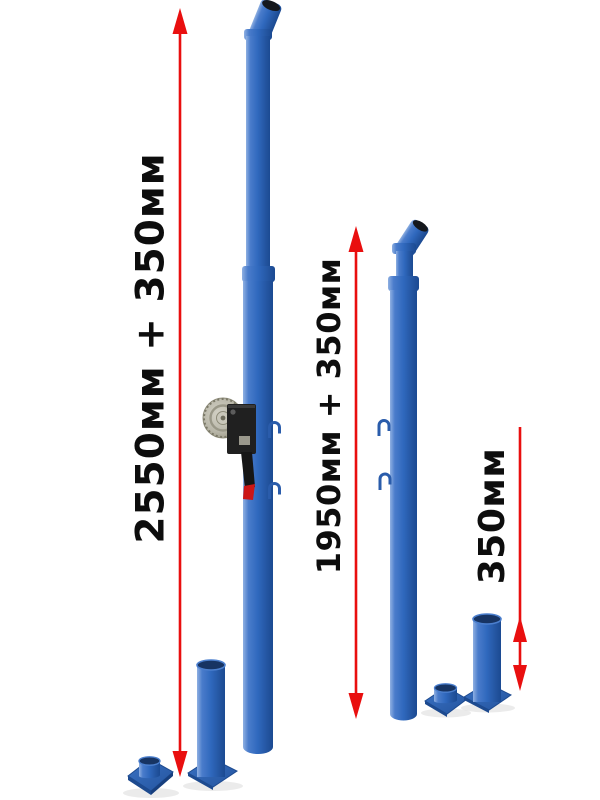 This screenshot has width=600, height=800. What do you see at coordinates (244, 440) in the screenshot?
I see `winch-label-plate` at bounding box center [244, 440].